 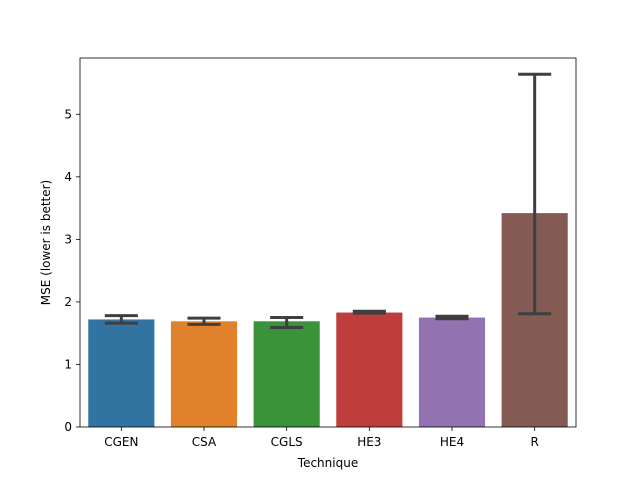 What do you see at coordinates (68, 427) in the screenshot?
I see `y-tick-label-0: 0` at bounding box center [68, 427].